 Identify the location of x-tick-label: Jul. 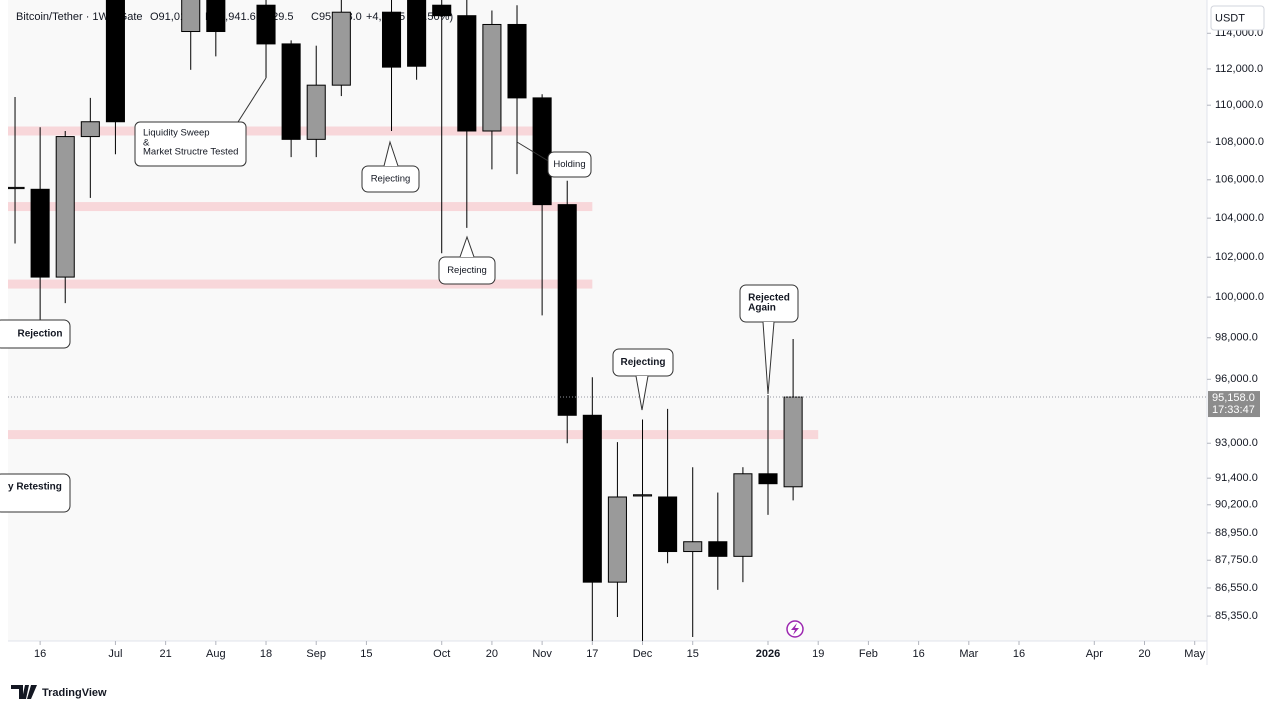
(115, 654).